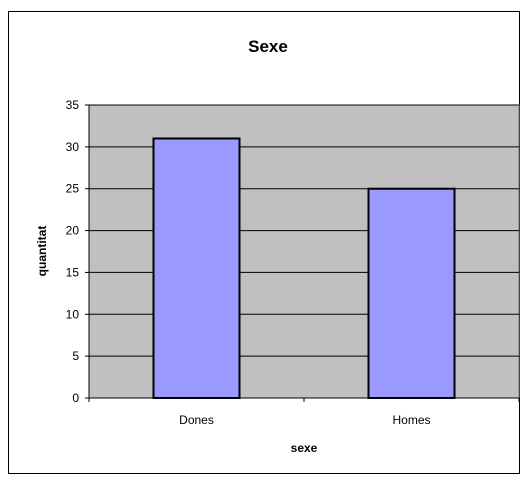  I want to click on bar-dones, so click(196, 268).